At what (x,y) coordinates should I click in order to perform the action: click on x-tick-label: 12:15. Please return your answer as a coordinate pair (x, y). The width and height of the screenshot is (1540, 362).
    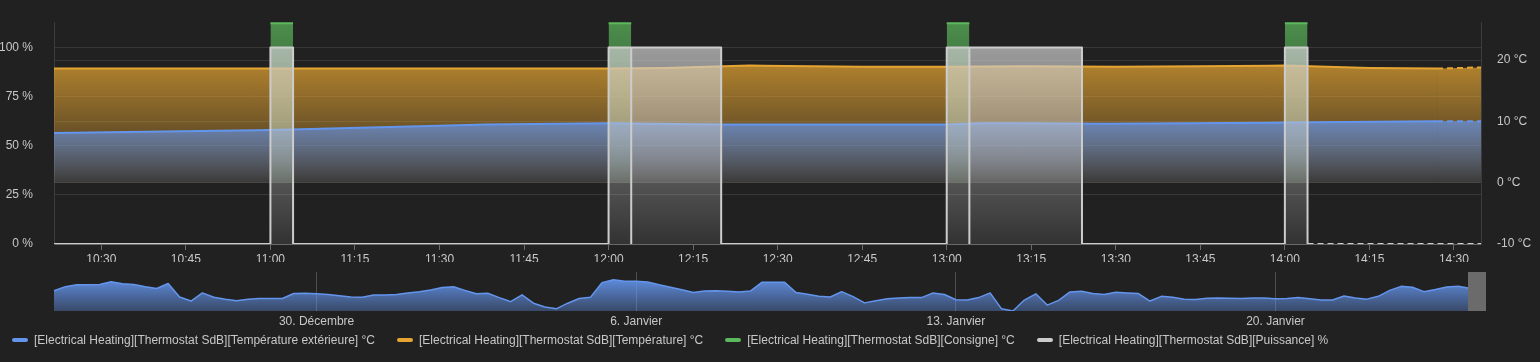
    Looking at the image, I should click on (693, 258).